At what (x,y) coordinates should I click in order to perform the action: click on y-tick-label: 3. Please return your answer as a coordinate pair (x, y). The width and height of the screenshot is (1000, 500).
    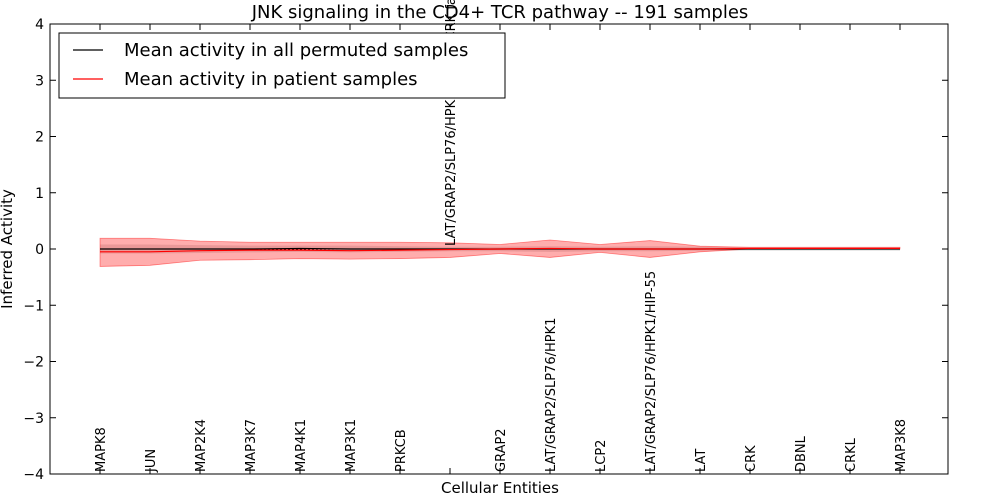
    Looking at the image, I should click on (39, 81).